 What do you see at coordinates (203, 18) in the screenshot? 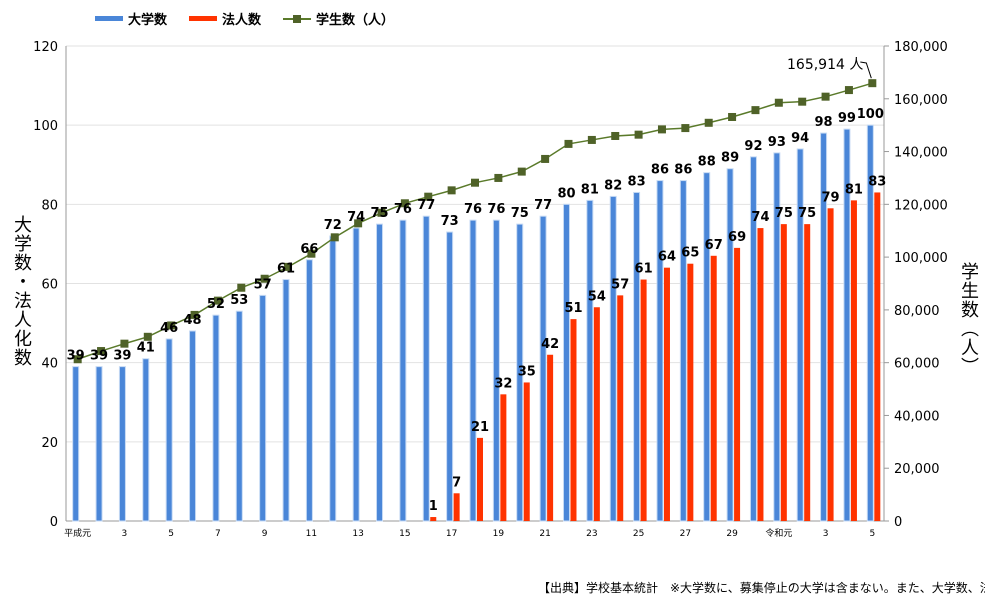
I see `legend-swatch-red` at bounding box center [203, 18].